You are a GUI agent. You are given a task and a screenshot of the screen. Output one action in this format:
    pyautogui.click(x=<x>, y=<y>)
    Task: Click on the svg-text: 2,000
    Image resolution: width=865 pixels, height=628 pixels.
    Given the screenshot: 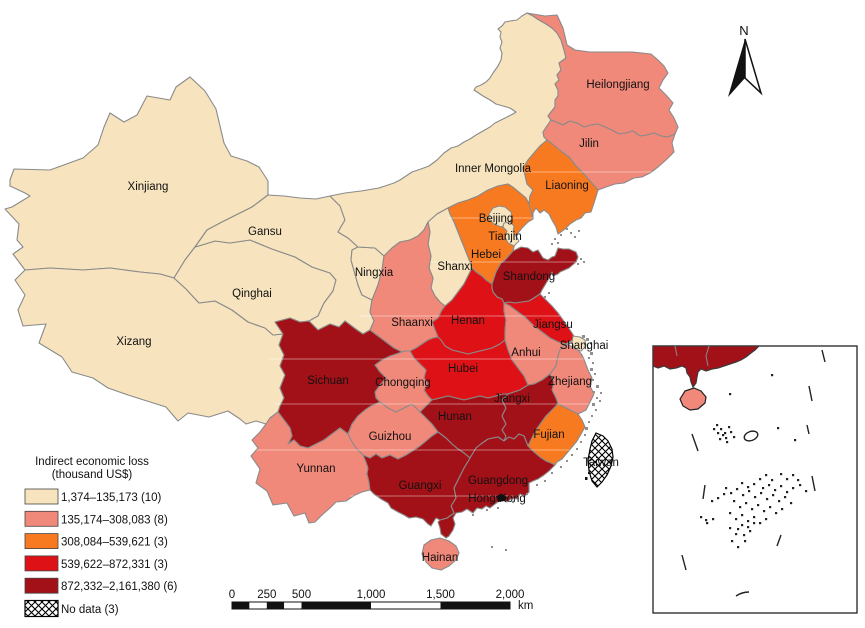 What is the action you would take?
    pyautogui.click(x=510, y=595)
    